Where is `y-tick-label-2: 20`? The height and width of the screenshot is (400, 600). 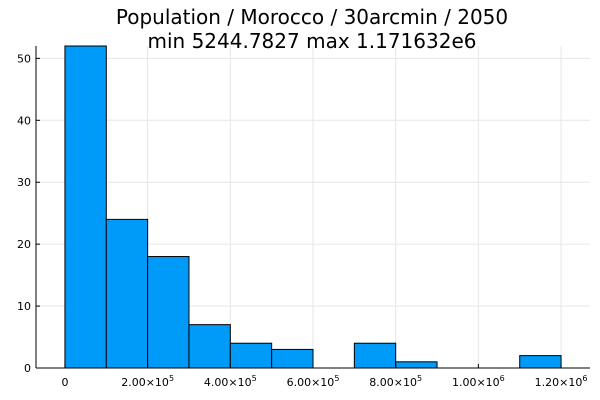
y-tick-label-2: 20 is located at coordinates (24, 244).